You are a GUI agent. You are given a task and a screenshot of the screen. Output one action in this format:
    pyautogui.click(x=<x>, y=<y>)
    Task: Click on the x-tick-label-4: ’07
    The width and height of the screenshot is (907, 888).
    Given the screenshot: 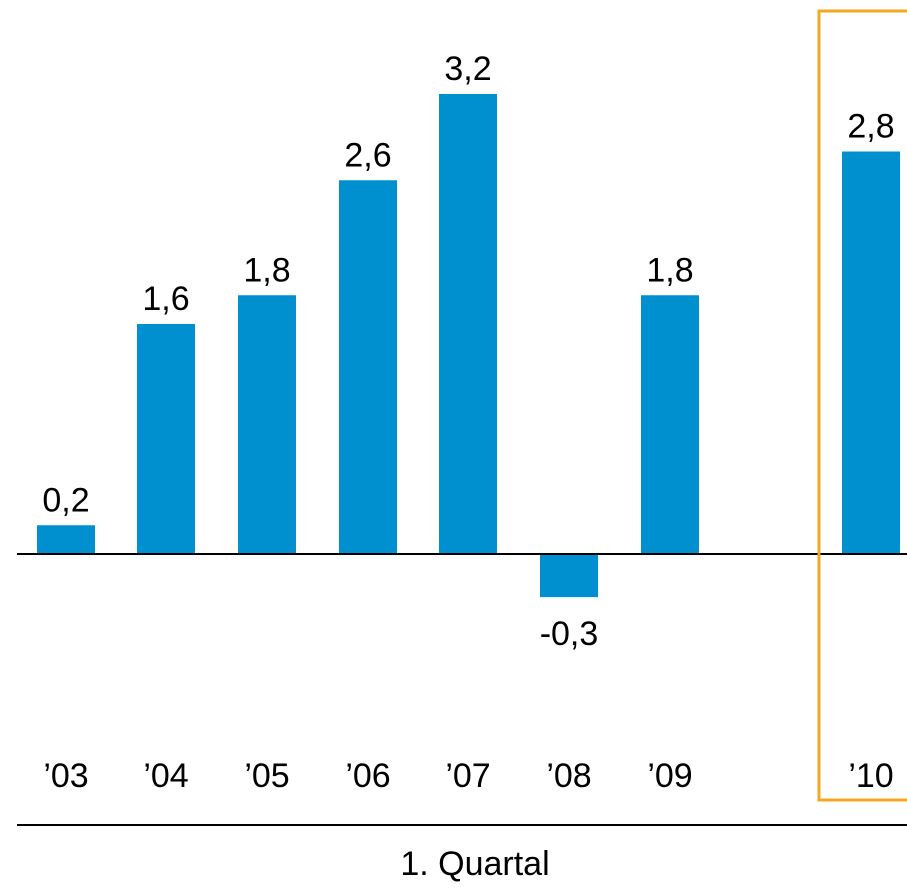 What is the action you would take?
    pyautogui.click(x=467, y=776)
    